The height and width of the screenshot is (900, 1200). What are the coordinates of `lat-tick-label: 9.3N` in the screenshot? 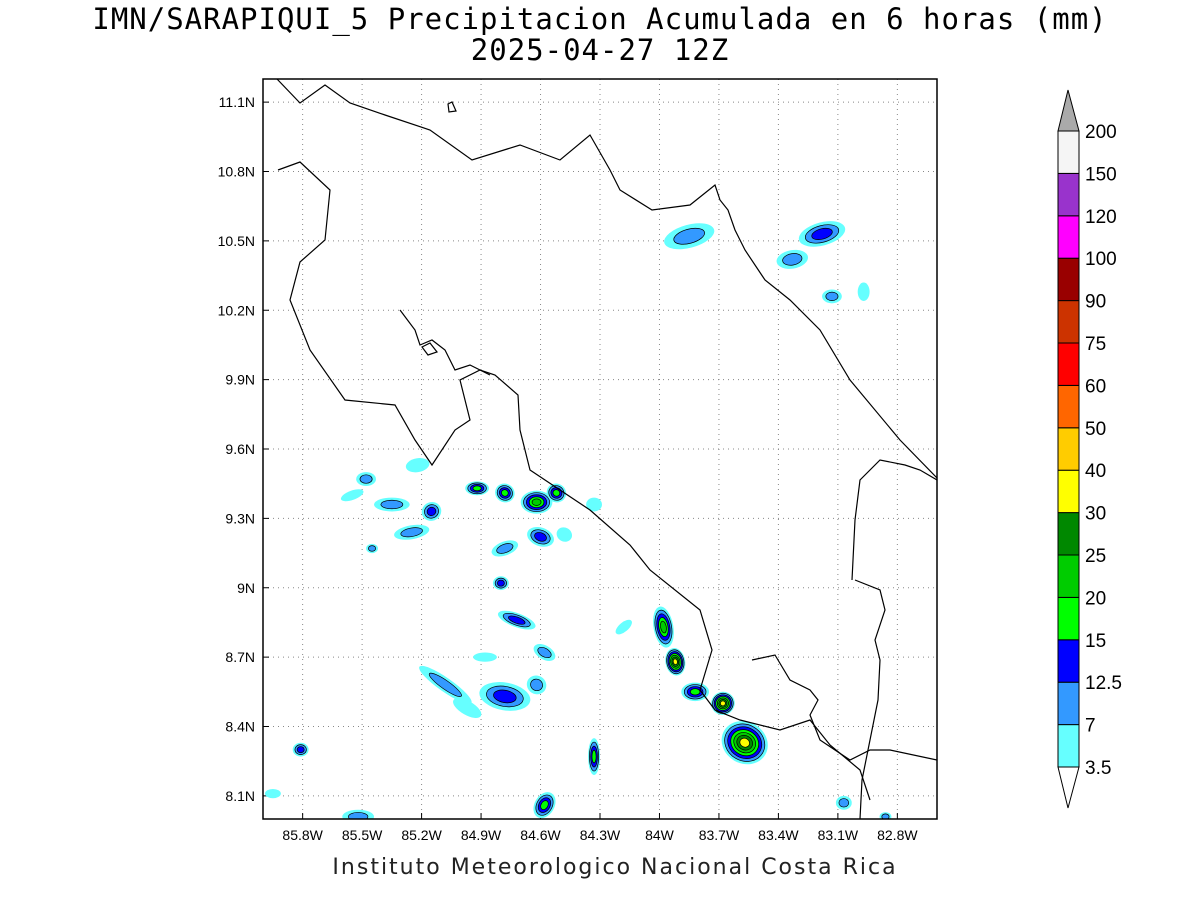 It's located at (240, 518).